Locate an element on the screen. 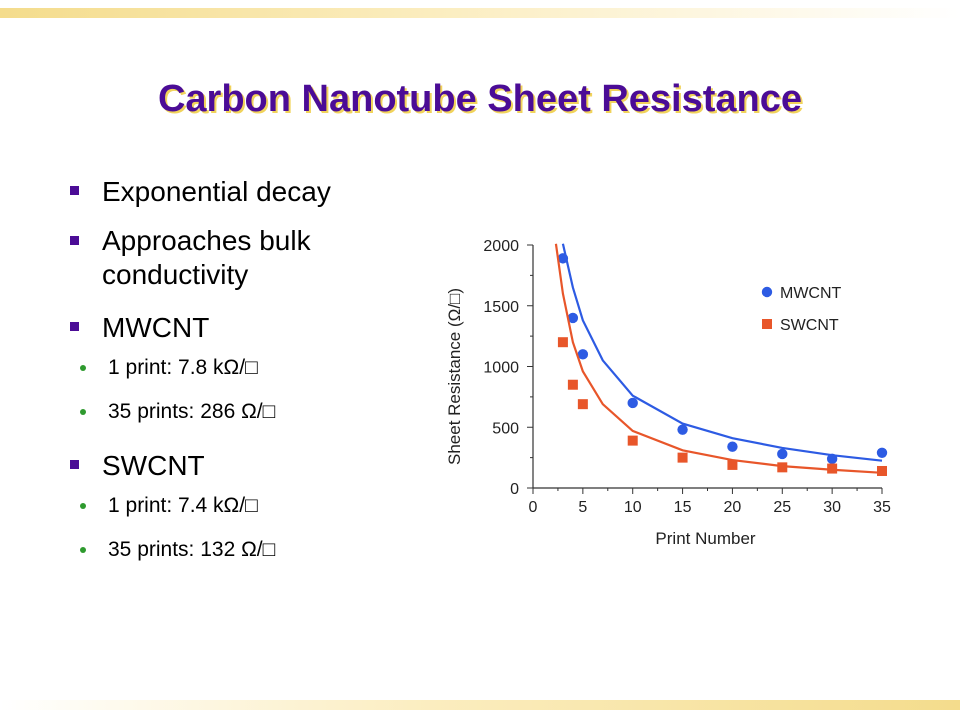 This screenshot has height=720, width=960. x-tick-label: 5 is located at coordinates (582, 507).